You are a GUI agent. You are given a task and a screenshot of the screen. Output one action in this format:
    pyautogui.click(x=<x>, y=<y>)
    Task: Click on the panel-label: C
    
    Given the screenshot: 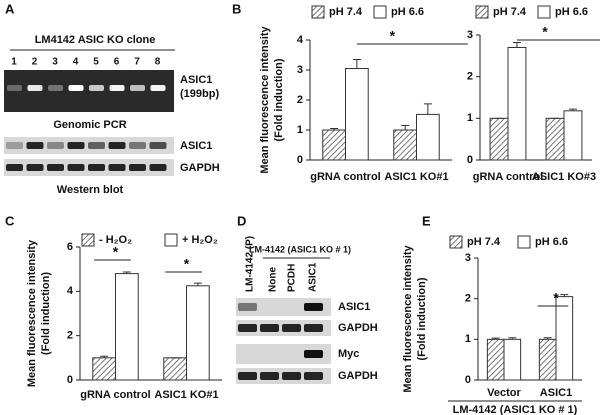 What is the action you would take?
    pyautogui.click(x=10, y=220)
    